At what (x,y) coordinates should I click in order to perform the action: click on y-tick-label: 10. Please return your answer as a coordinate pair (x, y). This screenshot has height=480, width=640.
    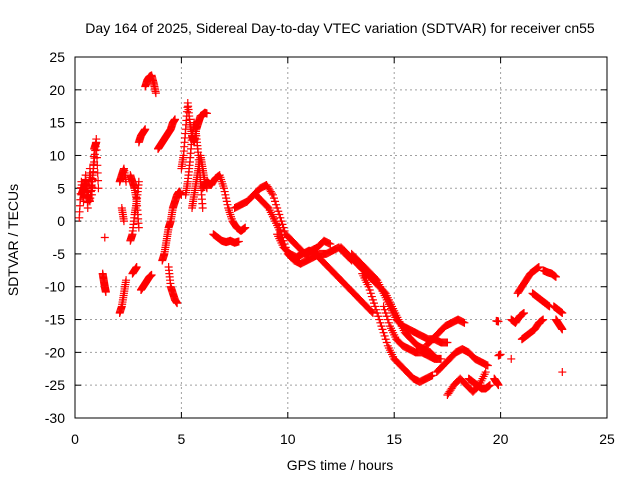
    Looking at the image, I should click on (57, 155).